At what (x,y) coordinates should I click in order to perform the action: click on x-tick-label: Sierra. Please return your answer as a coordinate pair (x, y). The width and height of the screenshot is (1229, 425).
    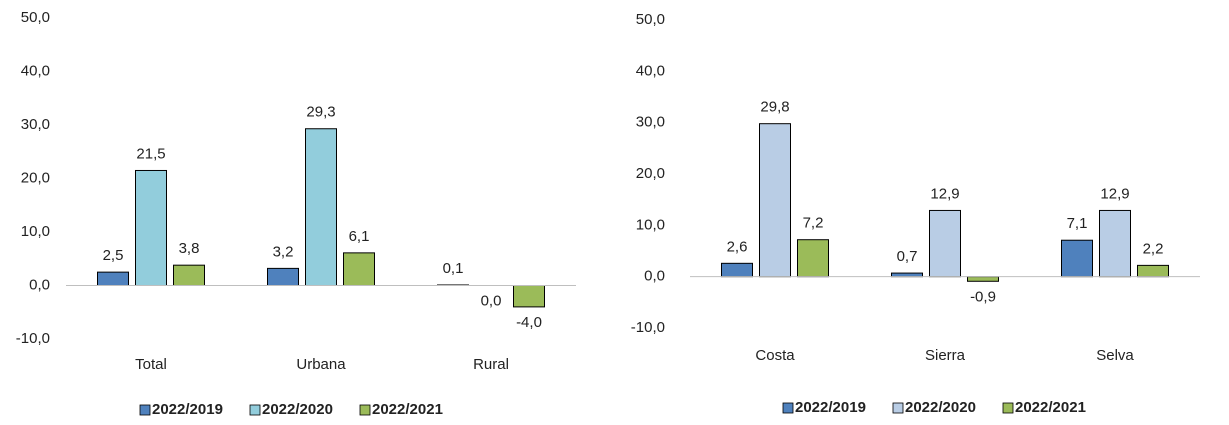
    Looking at the image, I should click on (945, 355).